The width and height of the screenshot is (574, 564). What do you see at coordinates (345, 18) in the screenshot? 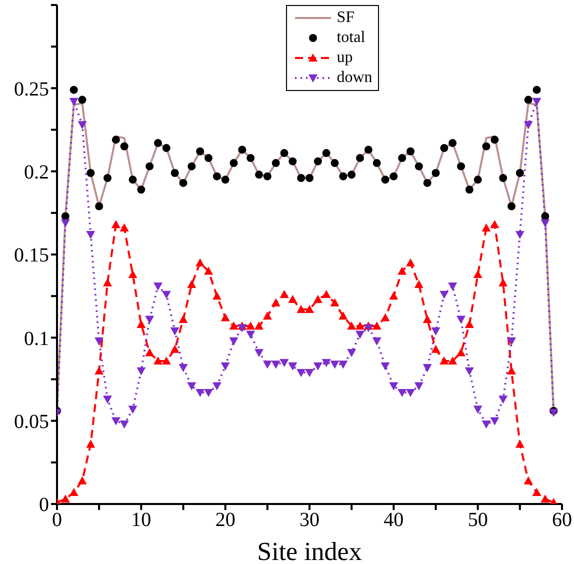
I see `legend-label: SF` at bounding box center [345, 18].